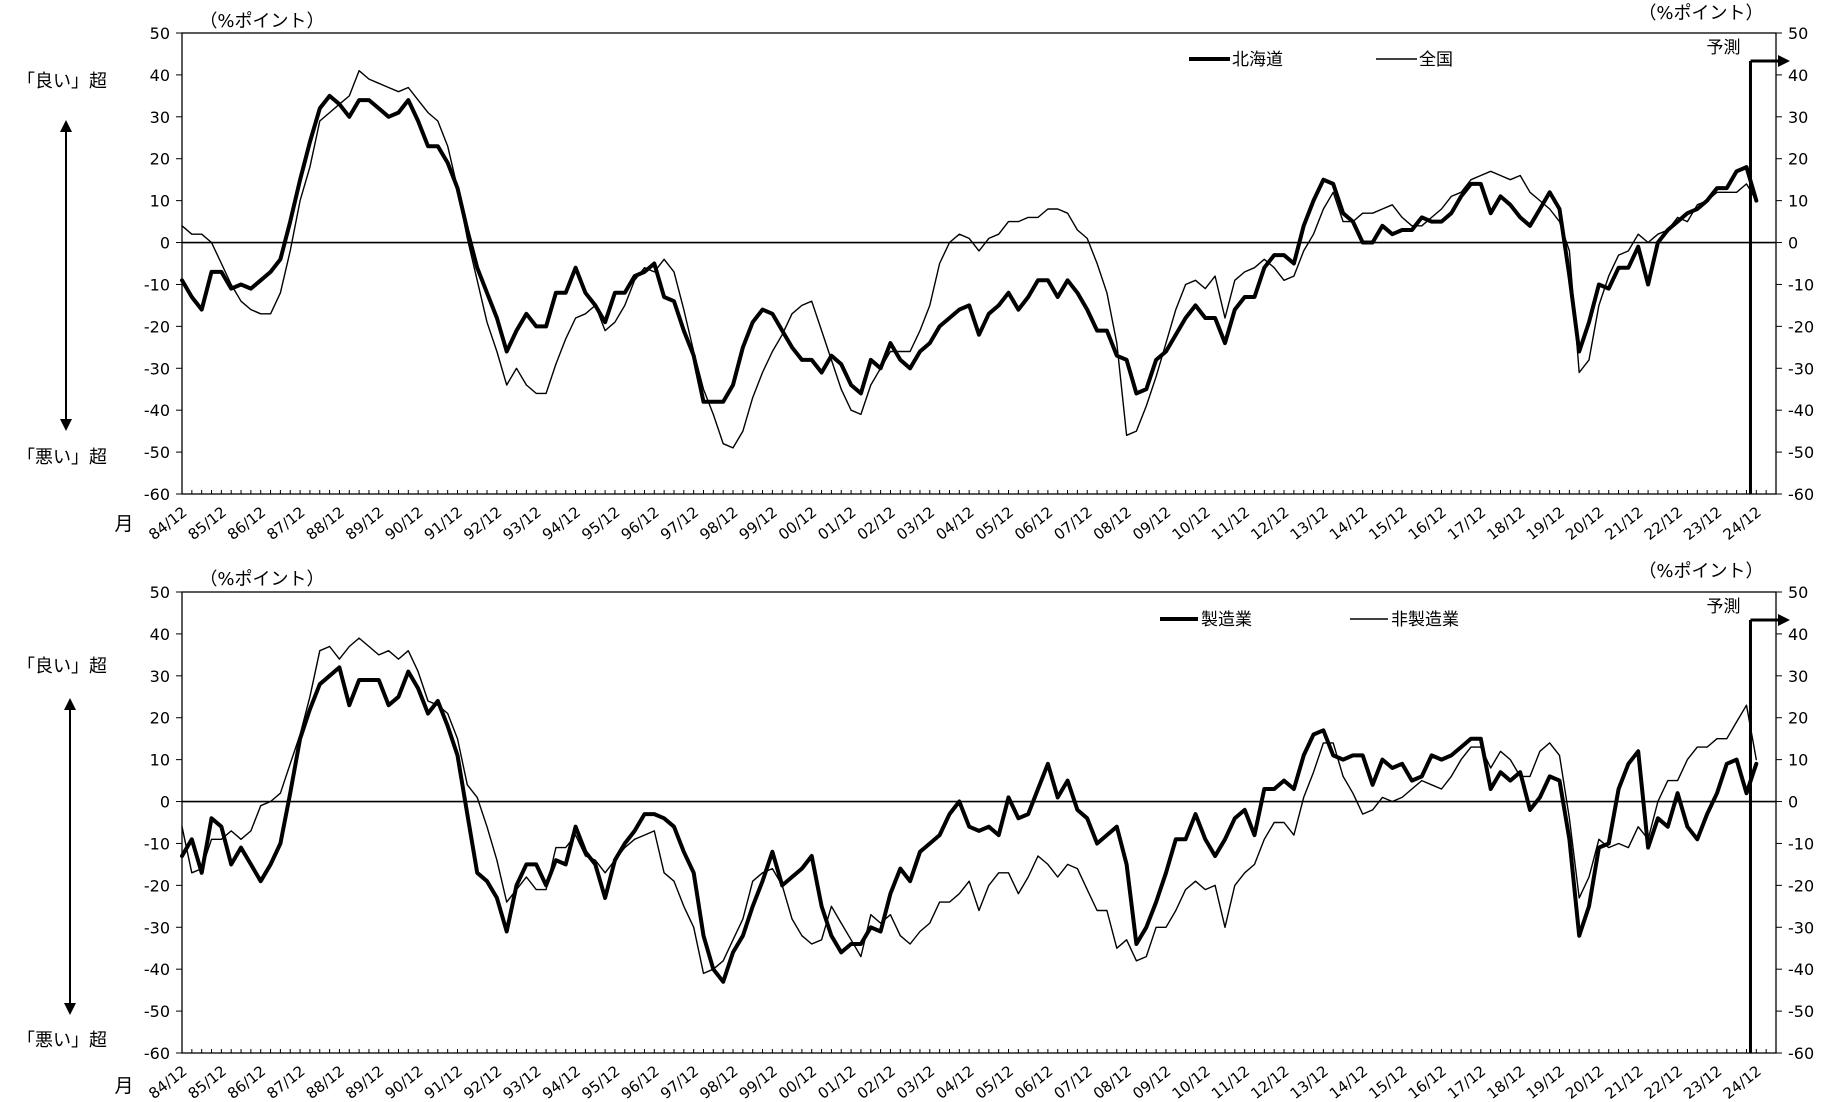 The height and width of the screenshot is (1102, 1840). Describe the element at coordinates (1723, 48) in the screenshot. I see `forecast-label: 予測` at that location.